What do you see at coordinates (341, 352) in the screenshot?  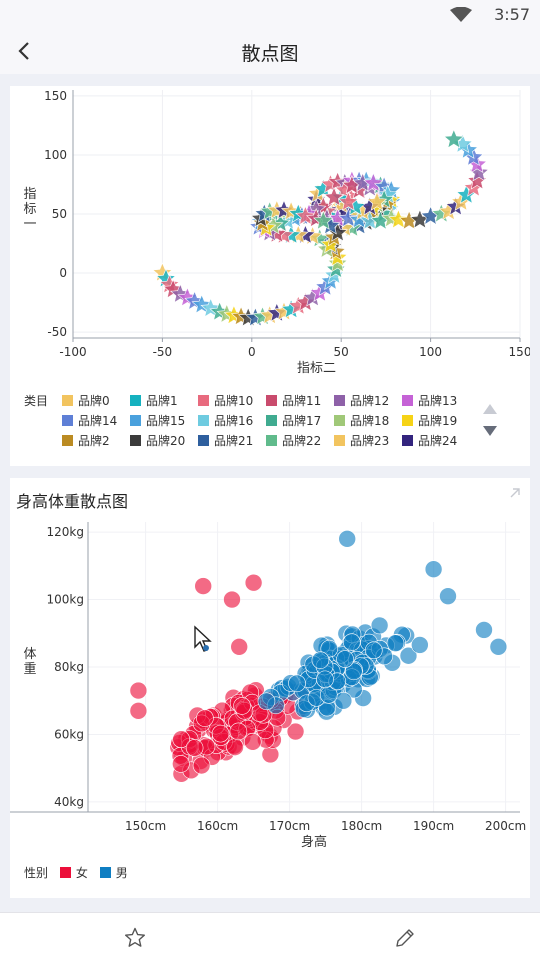 I see `x-tick-label: 50` at bounding box center [341, 352].